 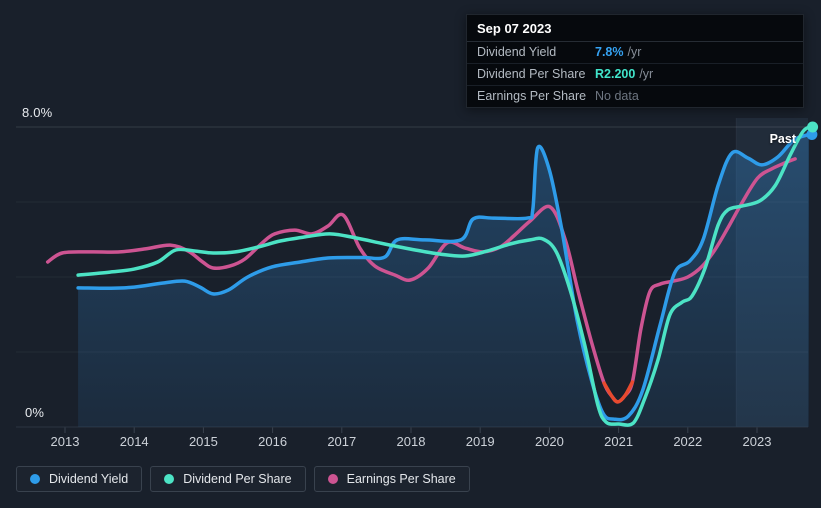 What do you see at coordinates (272, 441) in the screenshot?
I see `x-axis-label-2016: 2016` at bounding box center [272, 441].